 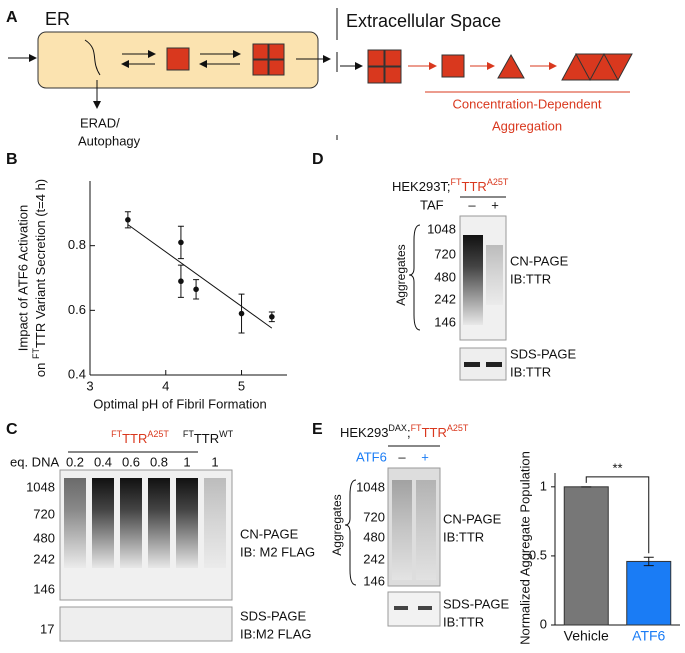 What do you see at coordinates (276, 633) in the screenshot?
I see `gel-label: IB:M2 FLAG` at bounding box center [276, 633].